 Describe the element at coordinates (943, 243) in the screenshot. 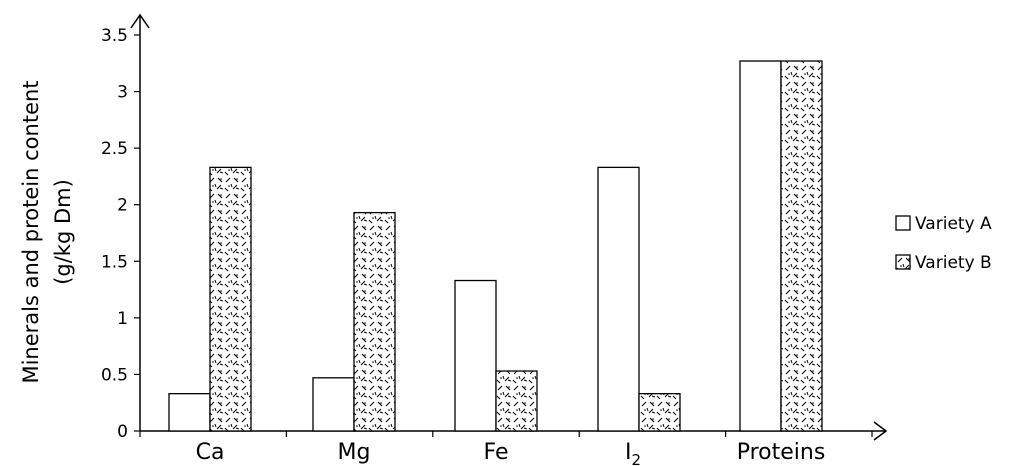

I see `legend: Variety A Variety B` at that location.